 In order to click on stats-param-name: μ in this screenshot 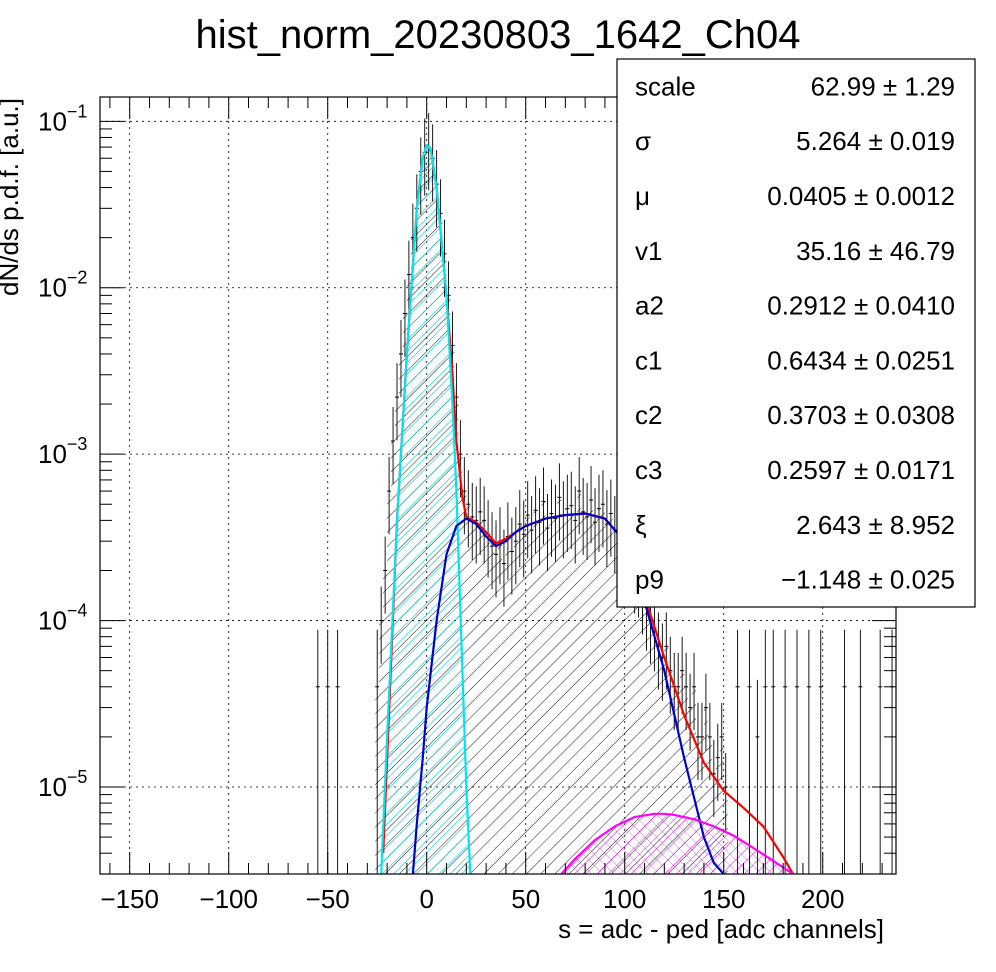, I will do `click(642, 196)`.